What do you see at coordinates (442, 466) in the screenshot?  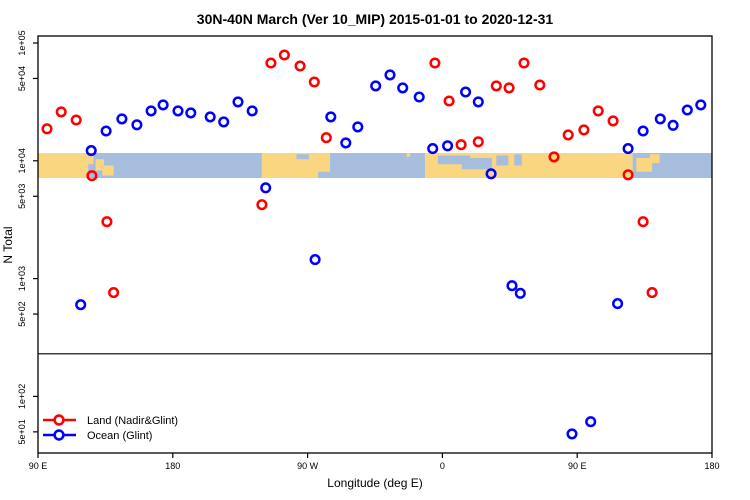 I see `x-tick-label: 0` at bounding box center [442, 466].